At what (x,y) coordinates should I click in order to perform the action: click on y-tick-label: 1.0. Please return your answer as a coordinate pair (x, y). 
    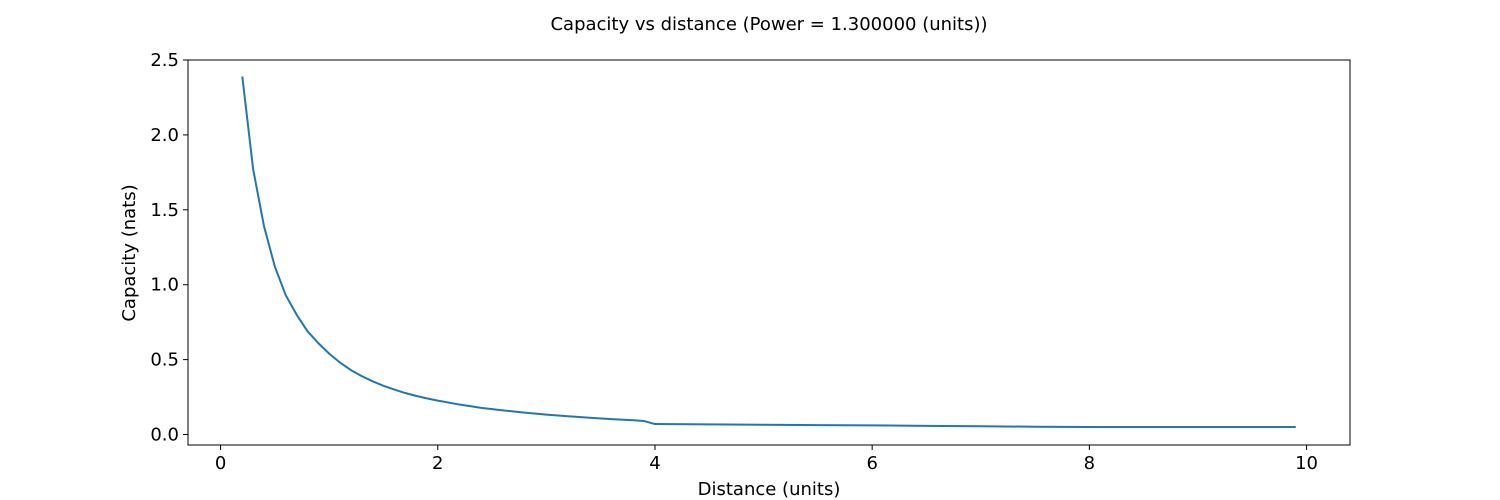
    Looking at the image, I should click on (164, 285).